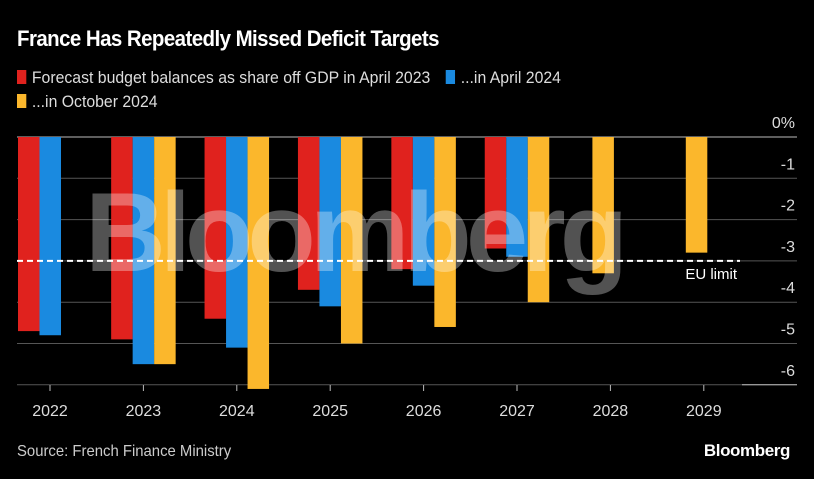 This screenshot has width=814, height=479. I want to click on legend-item-october-2024: ...in October 2024, so click(87, 102).